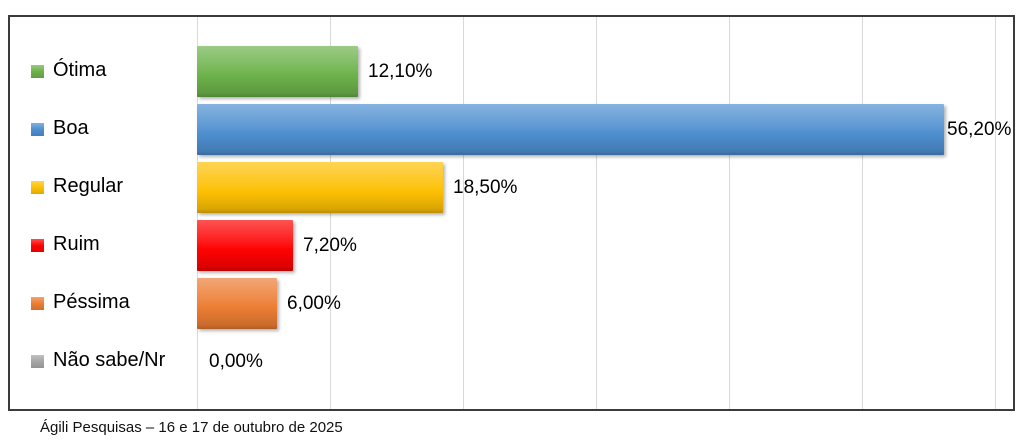 The width and height of the screenshot is (1024, 445). I want to click on category-label: Boa, so click(71, 128).